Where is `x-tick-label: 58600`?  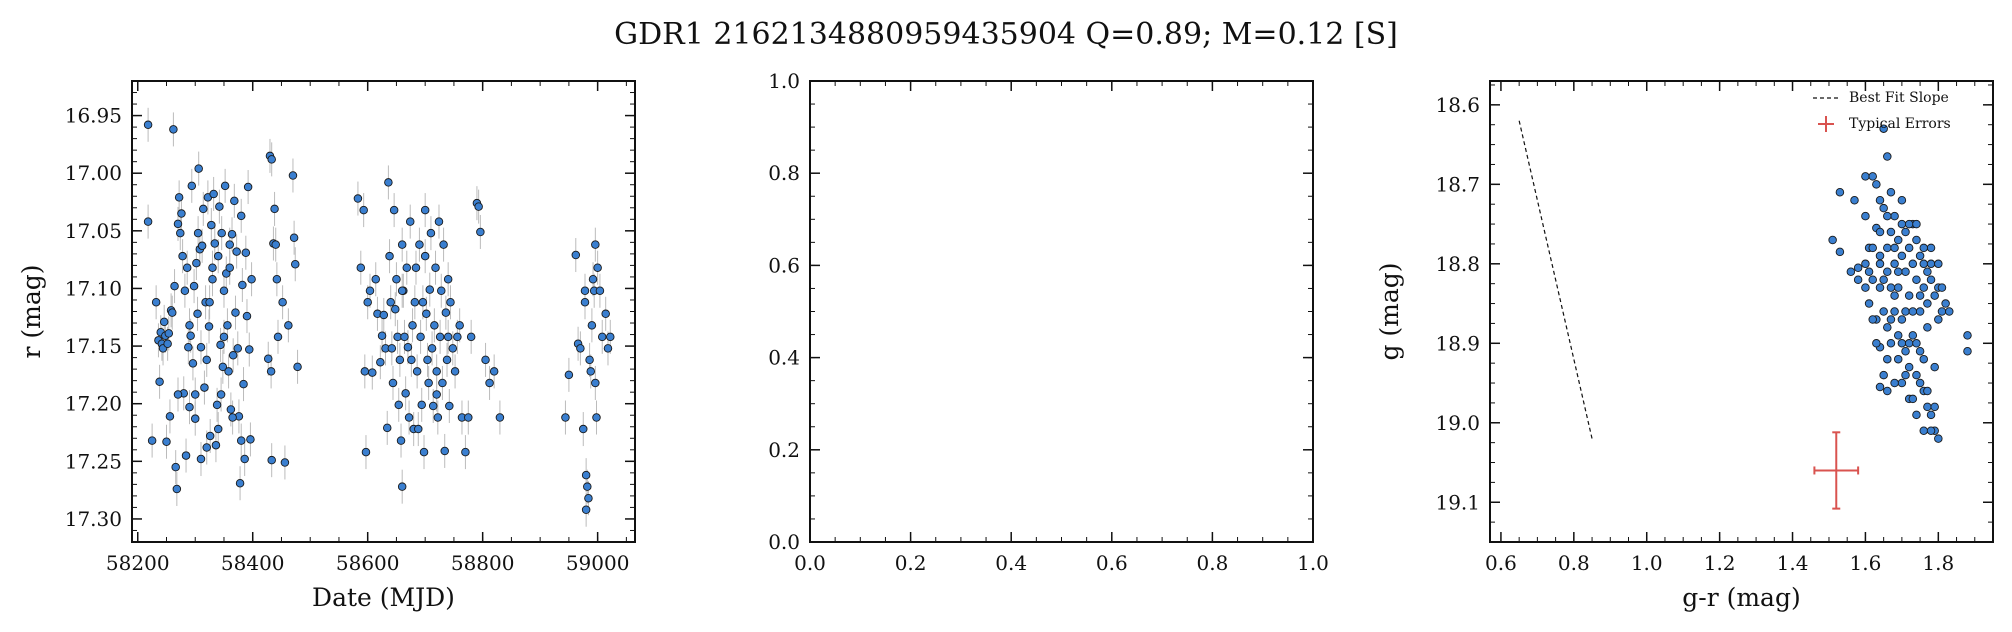 x-tick-label: 58600 is located at coordinates (368, 563).